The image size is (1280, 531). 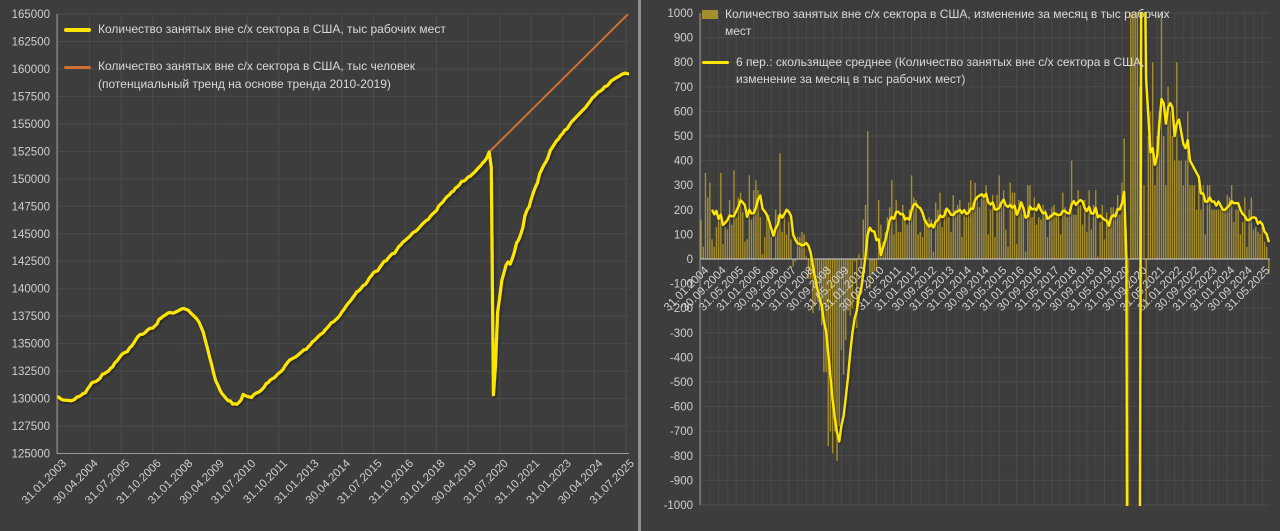 What do you see at coordinates (681, 358) in the screenshot?
I see `y-tick-label: -400` at bounding box center [681, 358].